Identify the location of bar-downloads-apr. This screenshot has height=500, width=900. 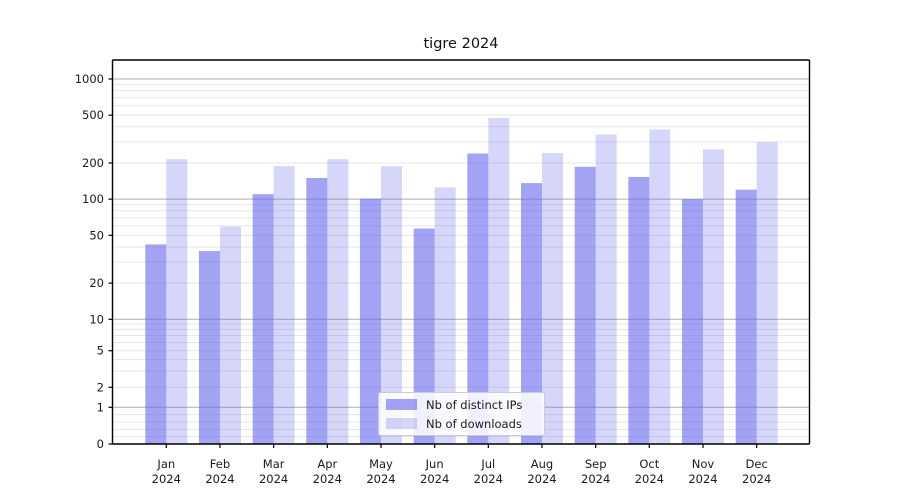
(338, 301).